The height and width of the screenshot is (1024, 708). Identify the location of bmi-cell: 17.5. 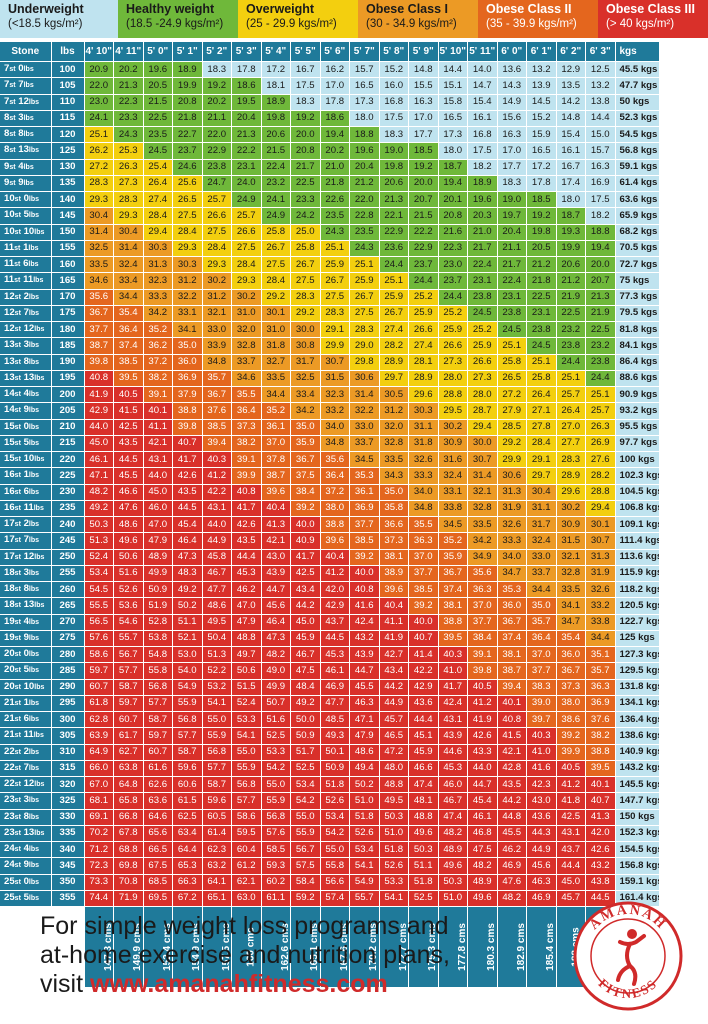
(600, 200).